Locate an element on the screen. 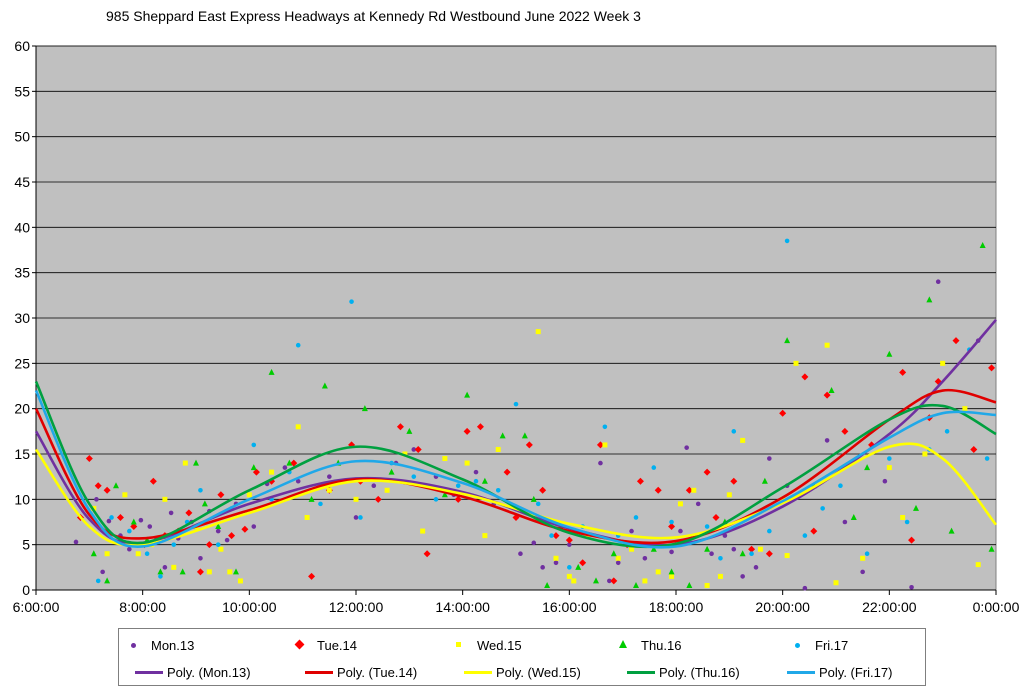 This screenshot has height=688, width=1024. y-tick-label: 20 is located at coordinates (22, 409).